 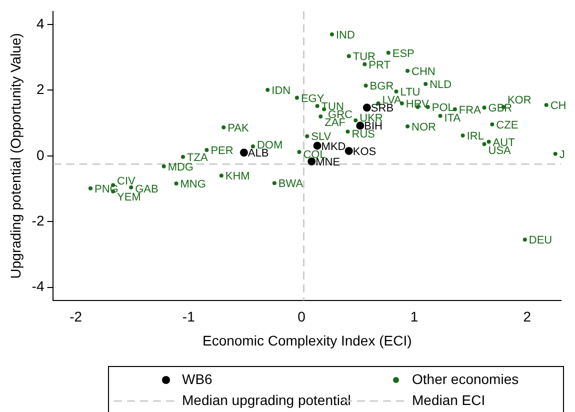 What do you see at coordinates (126, 181) in the screenshot?
I see `annotation: CIV` at bounding box center [126, 181].